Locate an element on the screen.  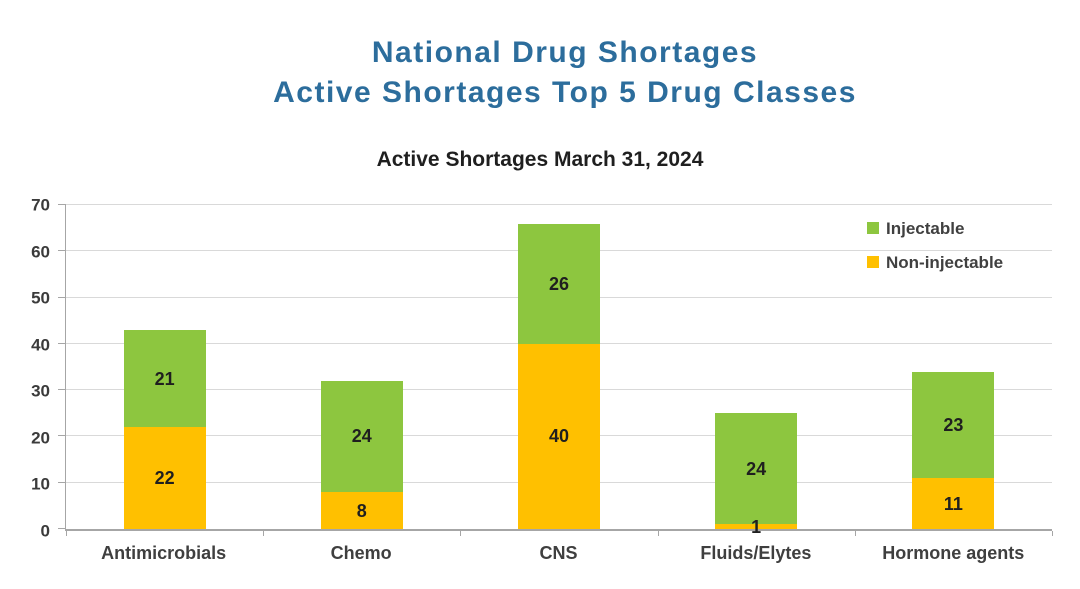
bar-value-label: 1 is located at coordinates (756, 526).